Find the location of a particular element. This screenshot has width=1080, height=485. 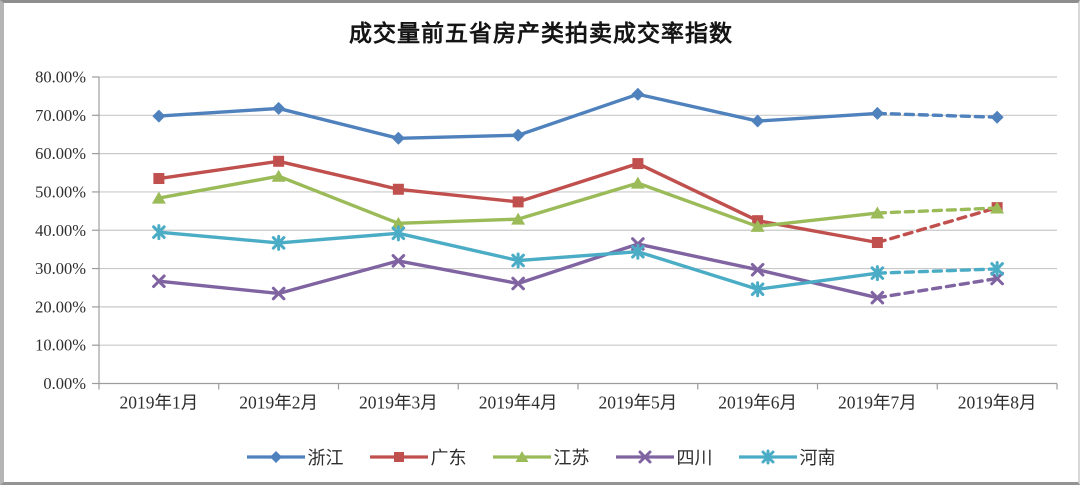

y-axis-label: 70.00% is located at coordinates (60, 115).